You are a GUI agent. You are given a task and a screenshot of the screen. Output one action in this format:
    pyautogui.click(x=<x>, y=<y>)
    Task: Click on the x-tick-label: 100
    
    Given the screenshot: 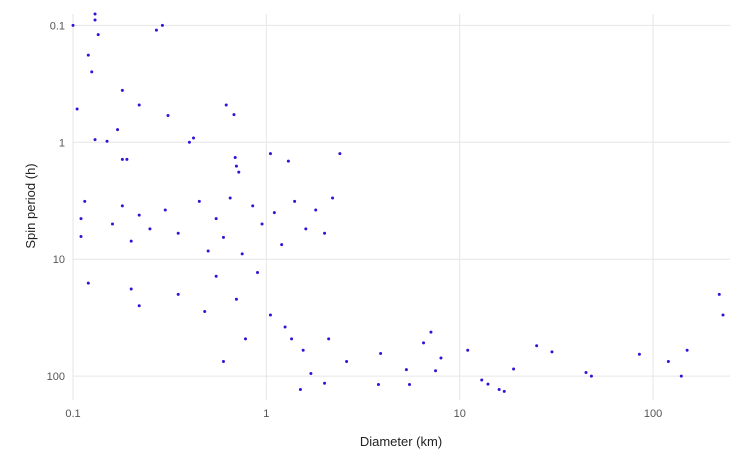 What is the action you would take?
    pyautogui.click(x=653, y=414)
    